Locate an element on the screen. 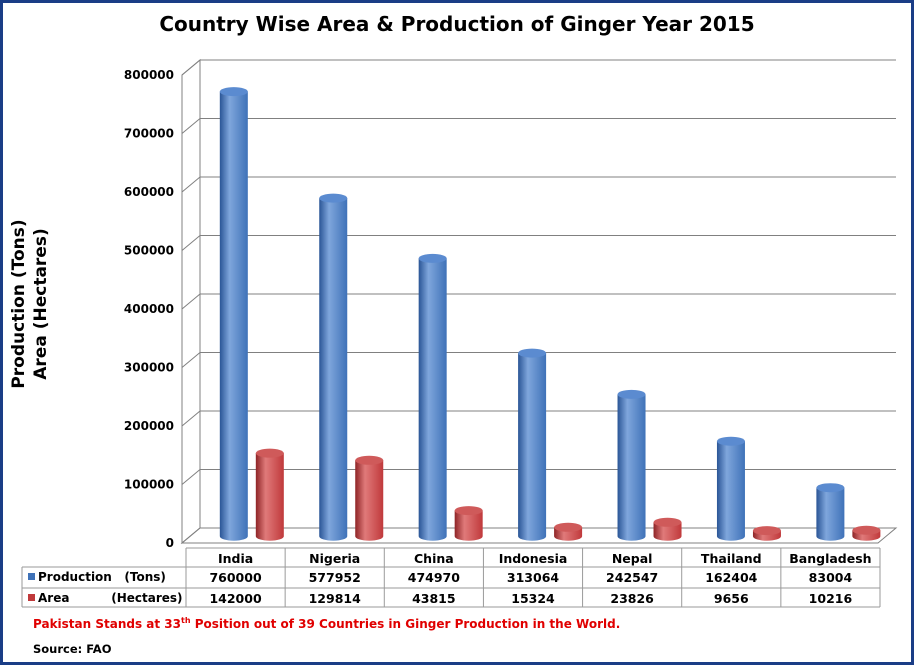 The height and width of the screenshot is (665, 914). category-label: Thailand is located at coordinates (731, 558).